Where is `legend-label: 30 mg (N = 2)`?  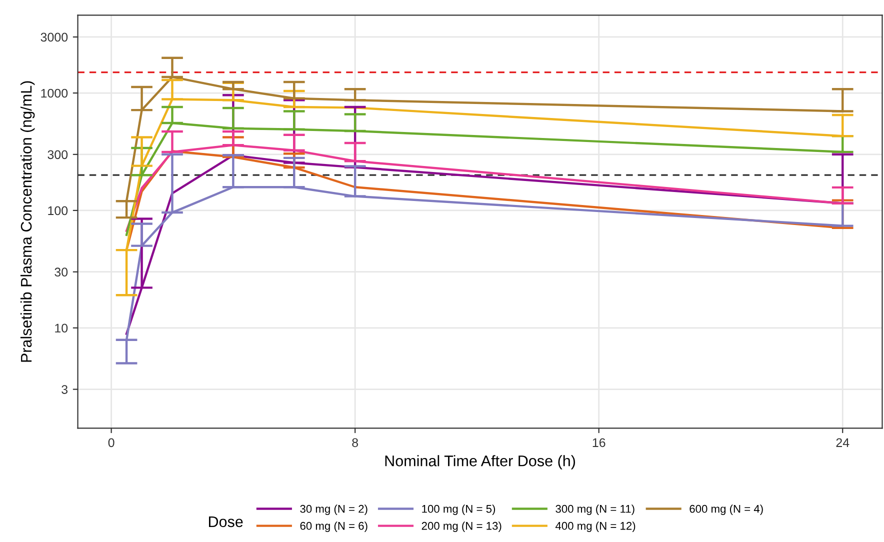
legend-label: 30 mg (N = 2) is located at coordinates (334, 509).